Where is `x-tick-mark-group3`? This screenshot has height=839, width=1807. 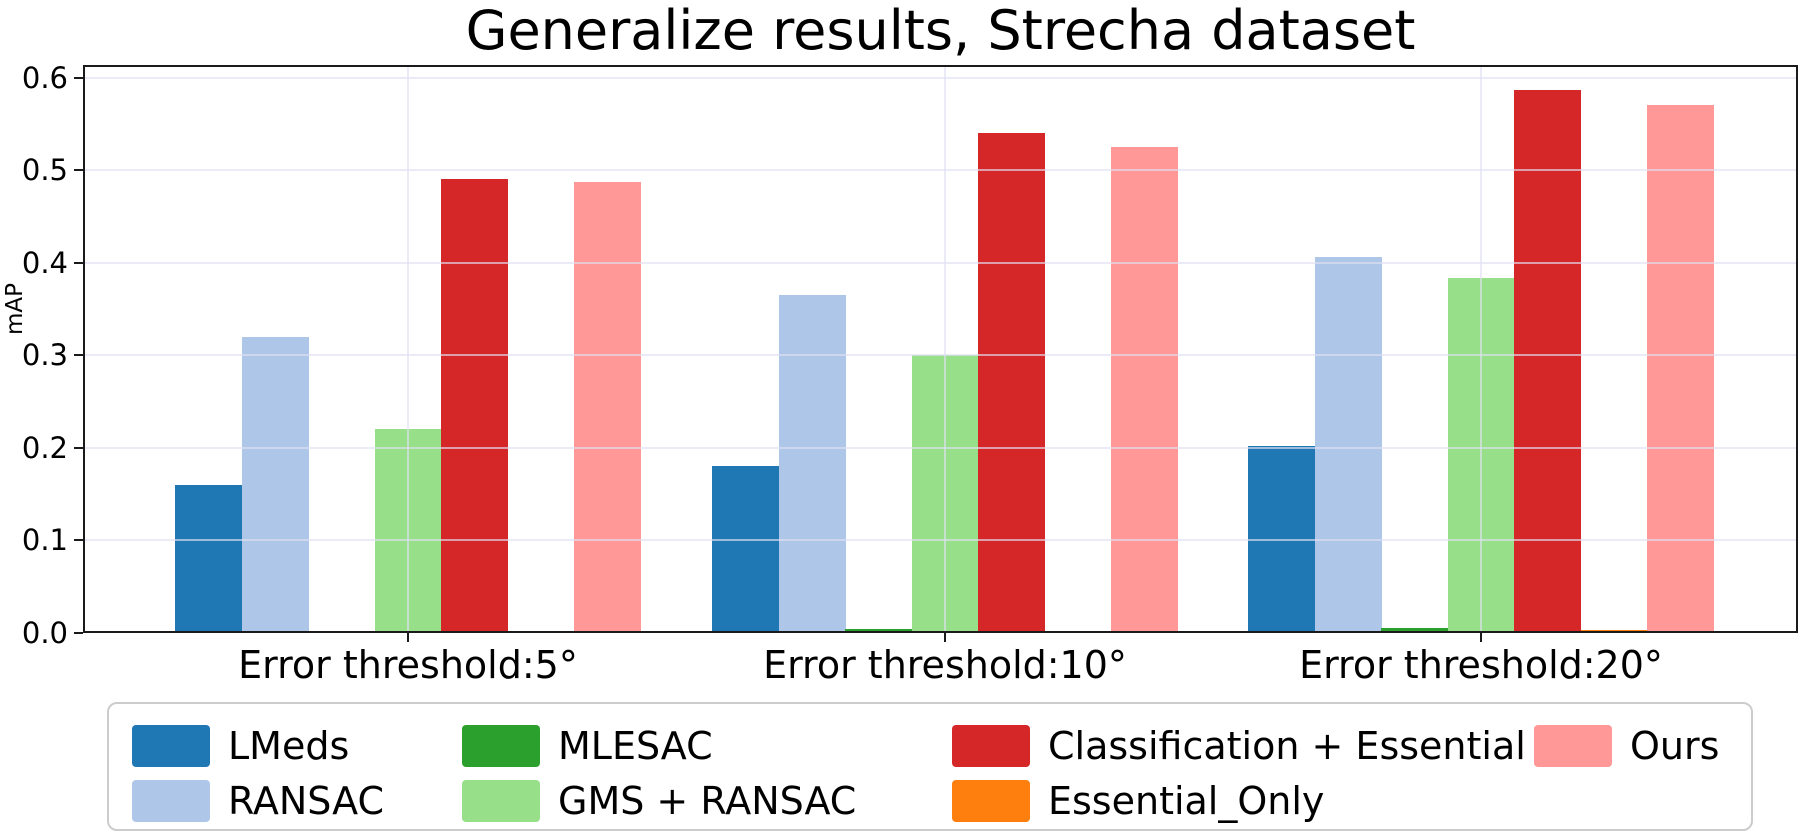
x-tick-mark-group3 is located at coordinates (1481, 637).